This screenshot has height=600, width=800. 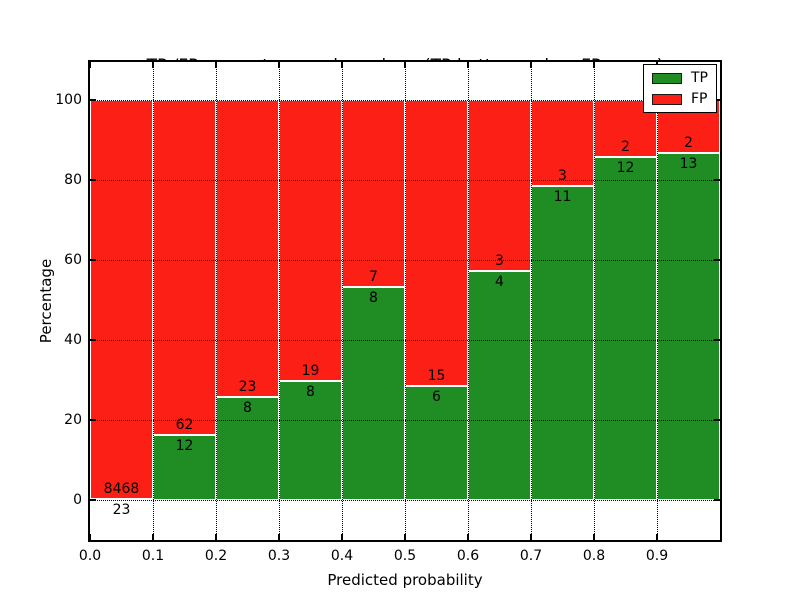 What do you see at coordinates (594, 65) in the screenshot?
I see `x-tick-top-0.8` at bounding box center [594, 65].